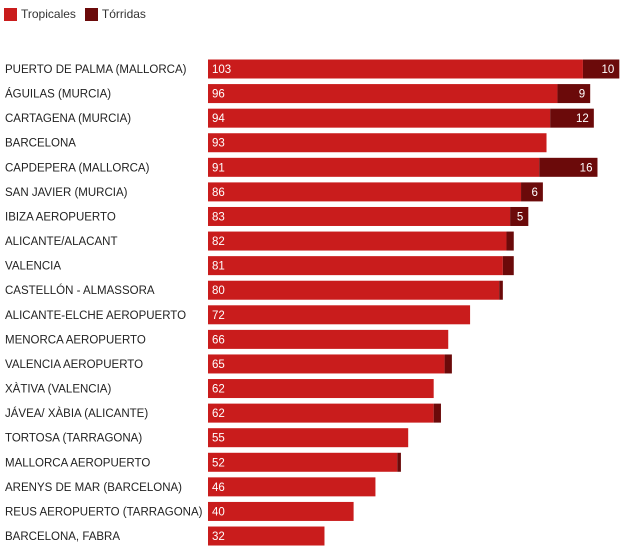  I want to click on legend-item-tropicales: Tropicales, so click(40, 14).